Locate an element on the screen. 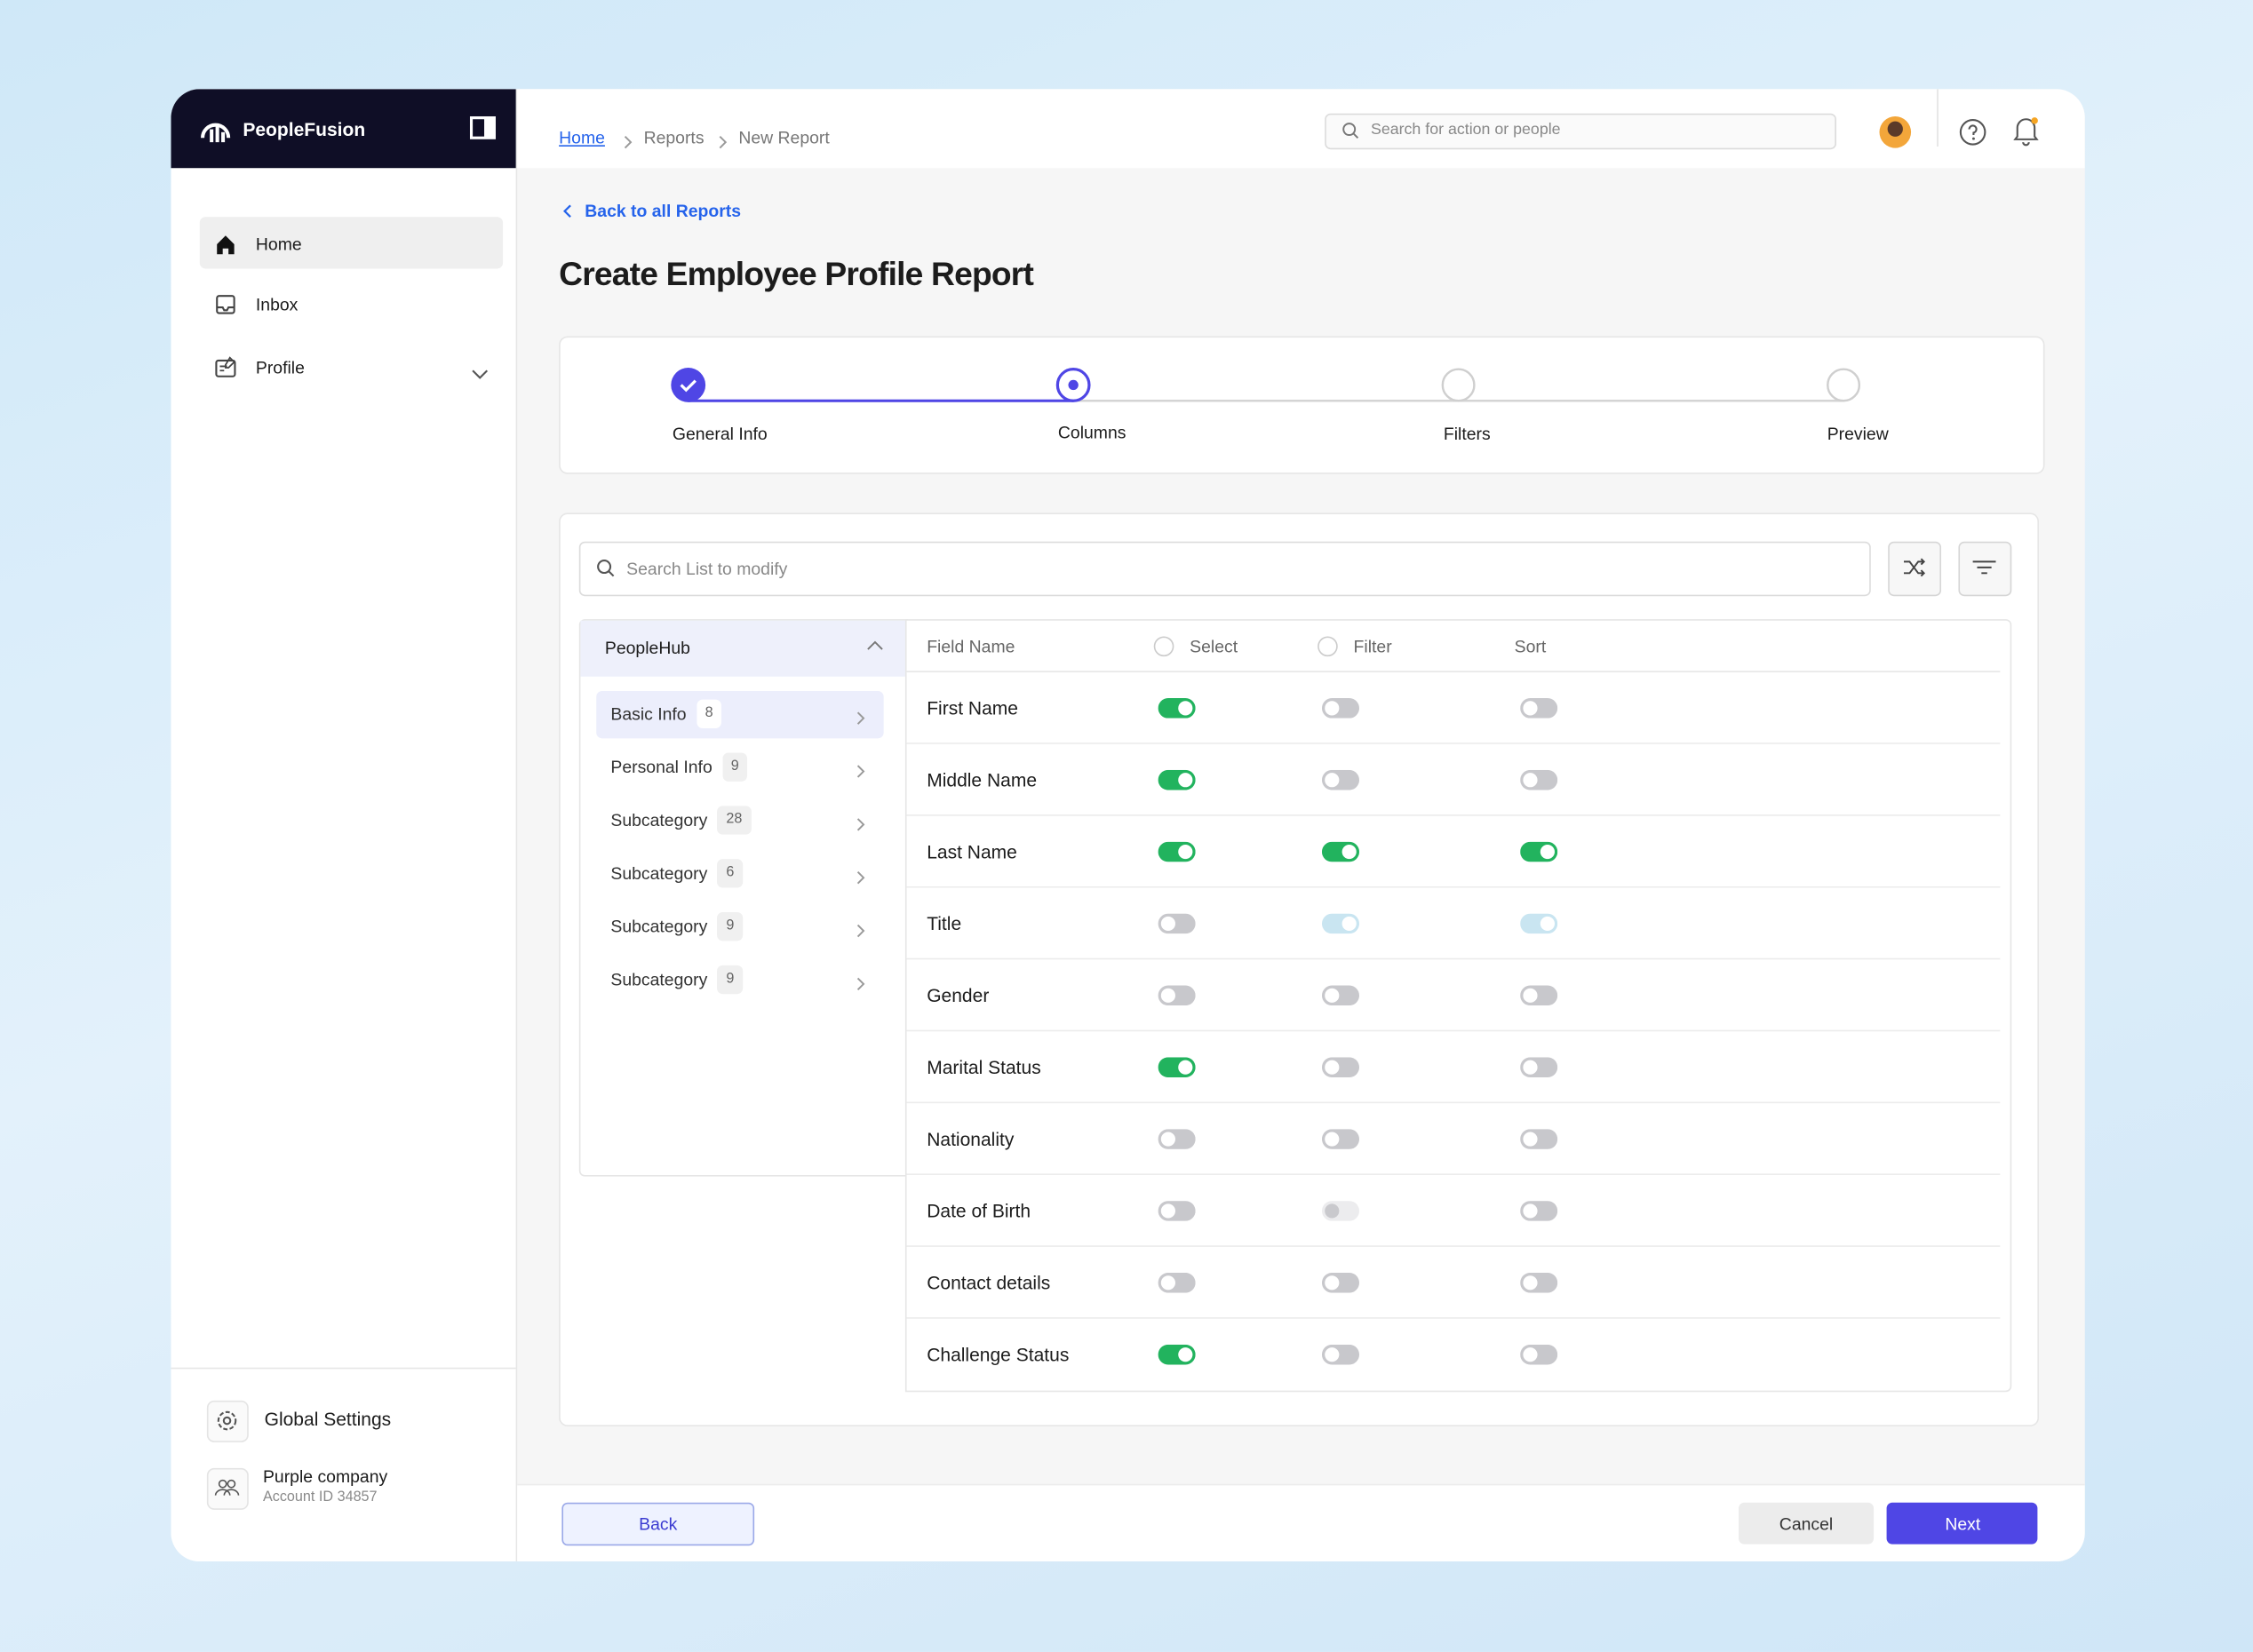 The width and height of the screenshot is (2253, 1652). account-id: Account ID 34857 is located at coordinates (320, 1497).